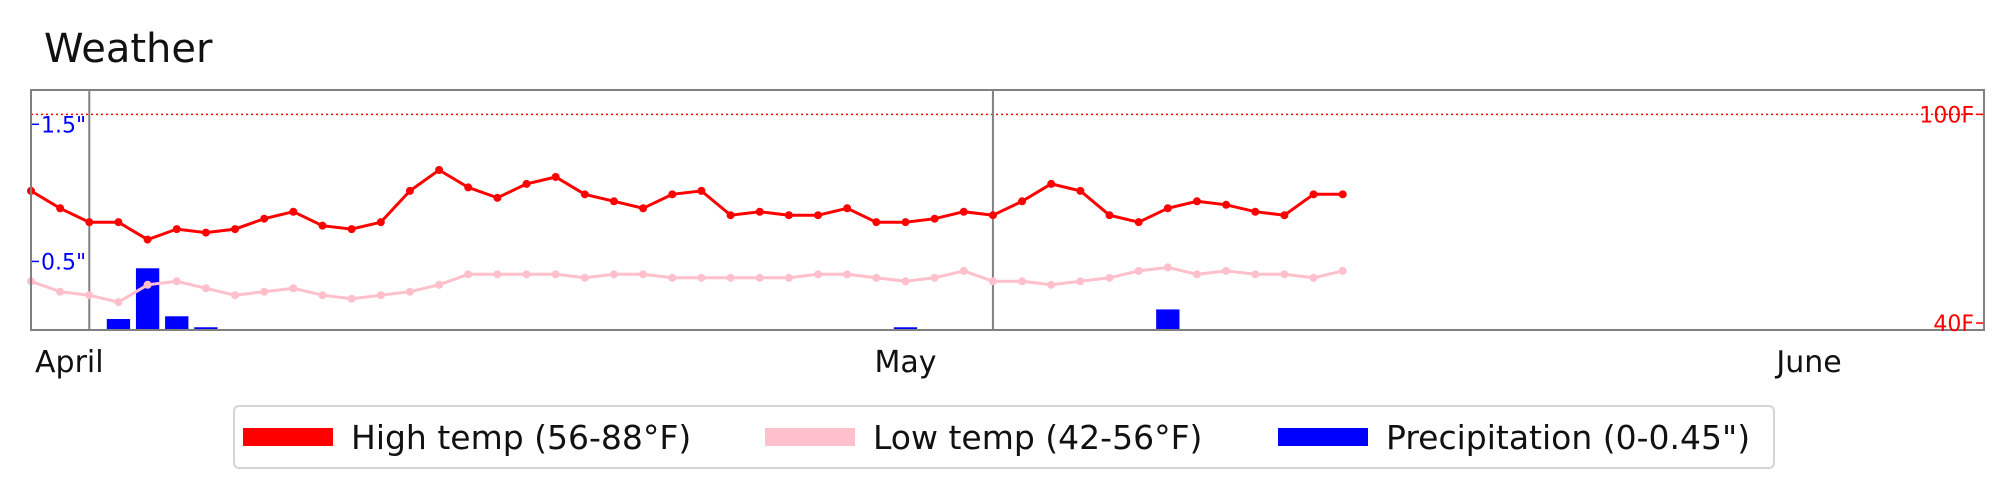 The height and width of the screenshot is (499, 2009). What do you see at coordinates (687, 284) in the screenshot?
I see `low-temp-line` at bounding box center [687, 284].